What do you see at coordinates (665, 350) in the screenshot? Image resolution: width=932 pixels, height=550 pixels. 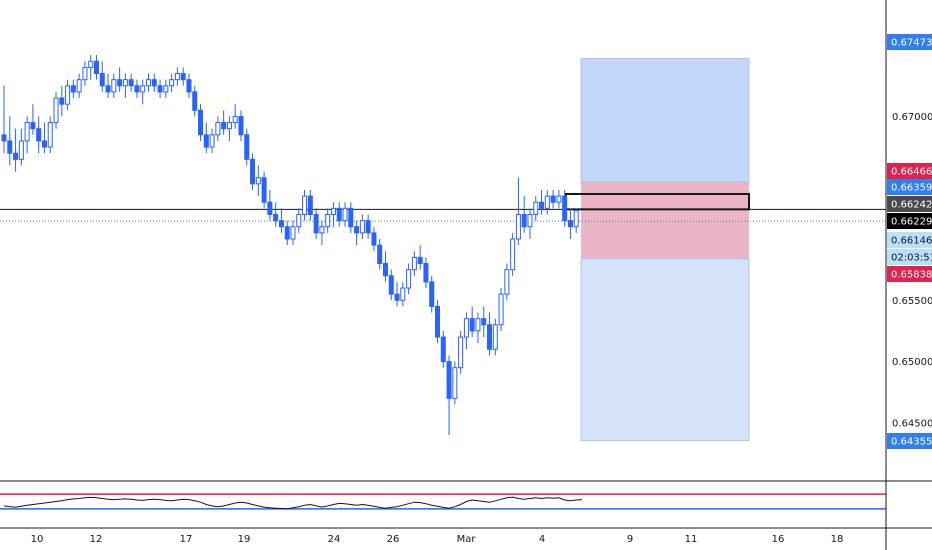 I see `profit-zone-lower` at bounding box center [665, 350].